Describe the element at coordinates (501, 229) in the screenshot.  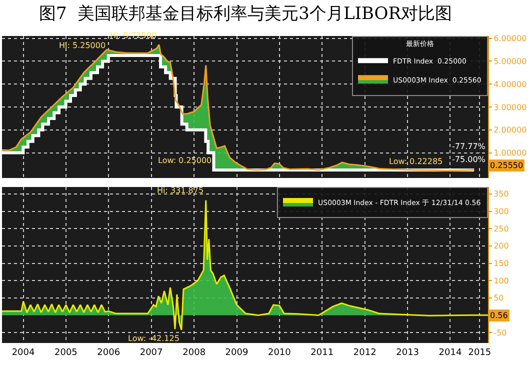
I see `y-tick-label: 250` at that location.